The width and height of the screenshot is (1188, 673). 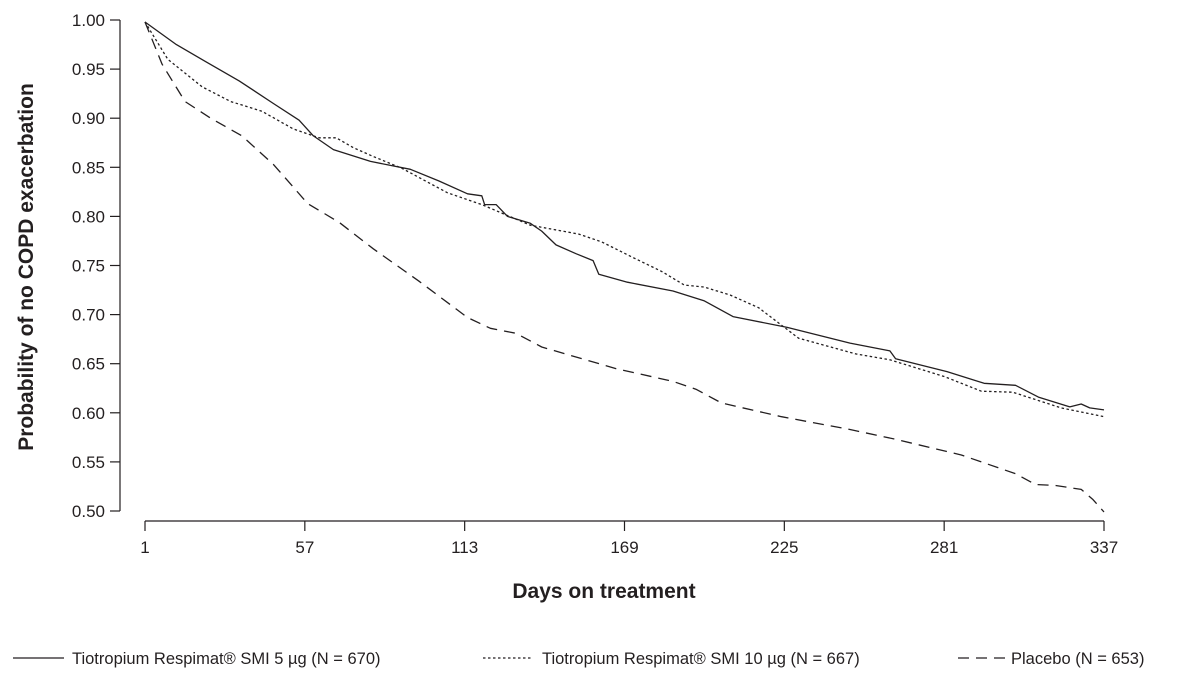 What do you see at coordinates (603, 591) in the screenshot?
I see `x-axis-title: Days on treatment` at bounding box center [603, 591].